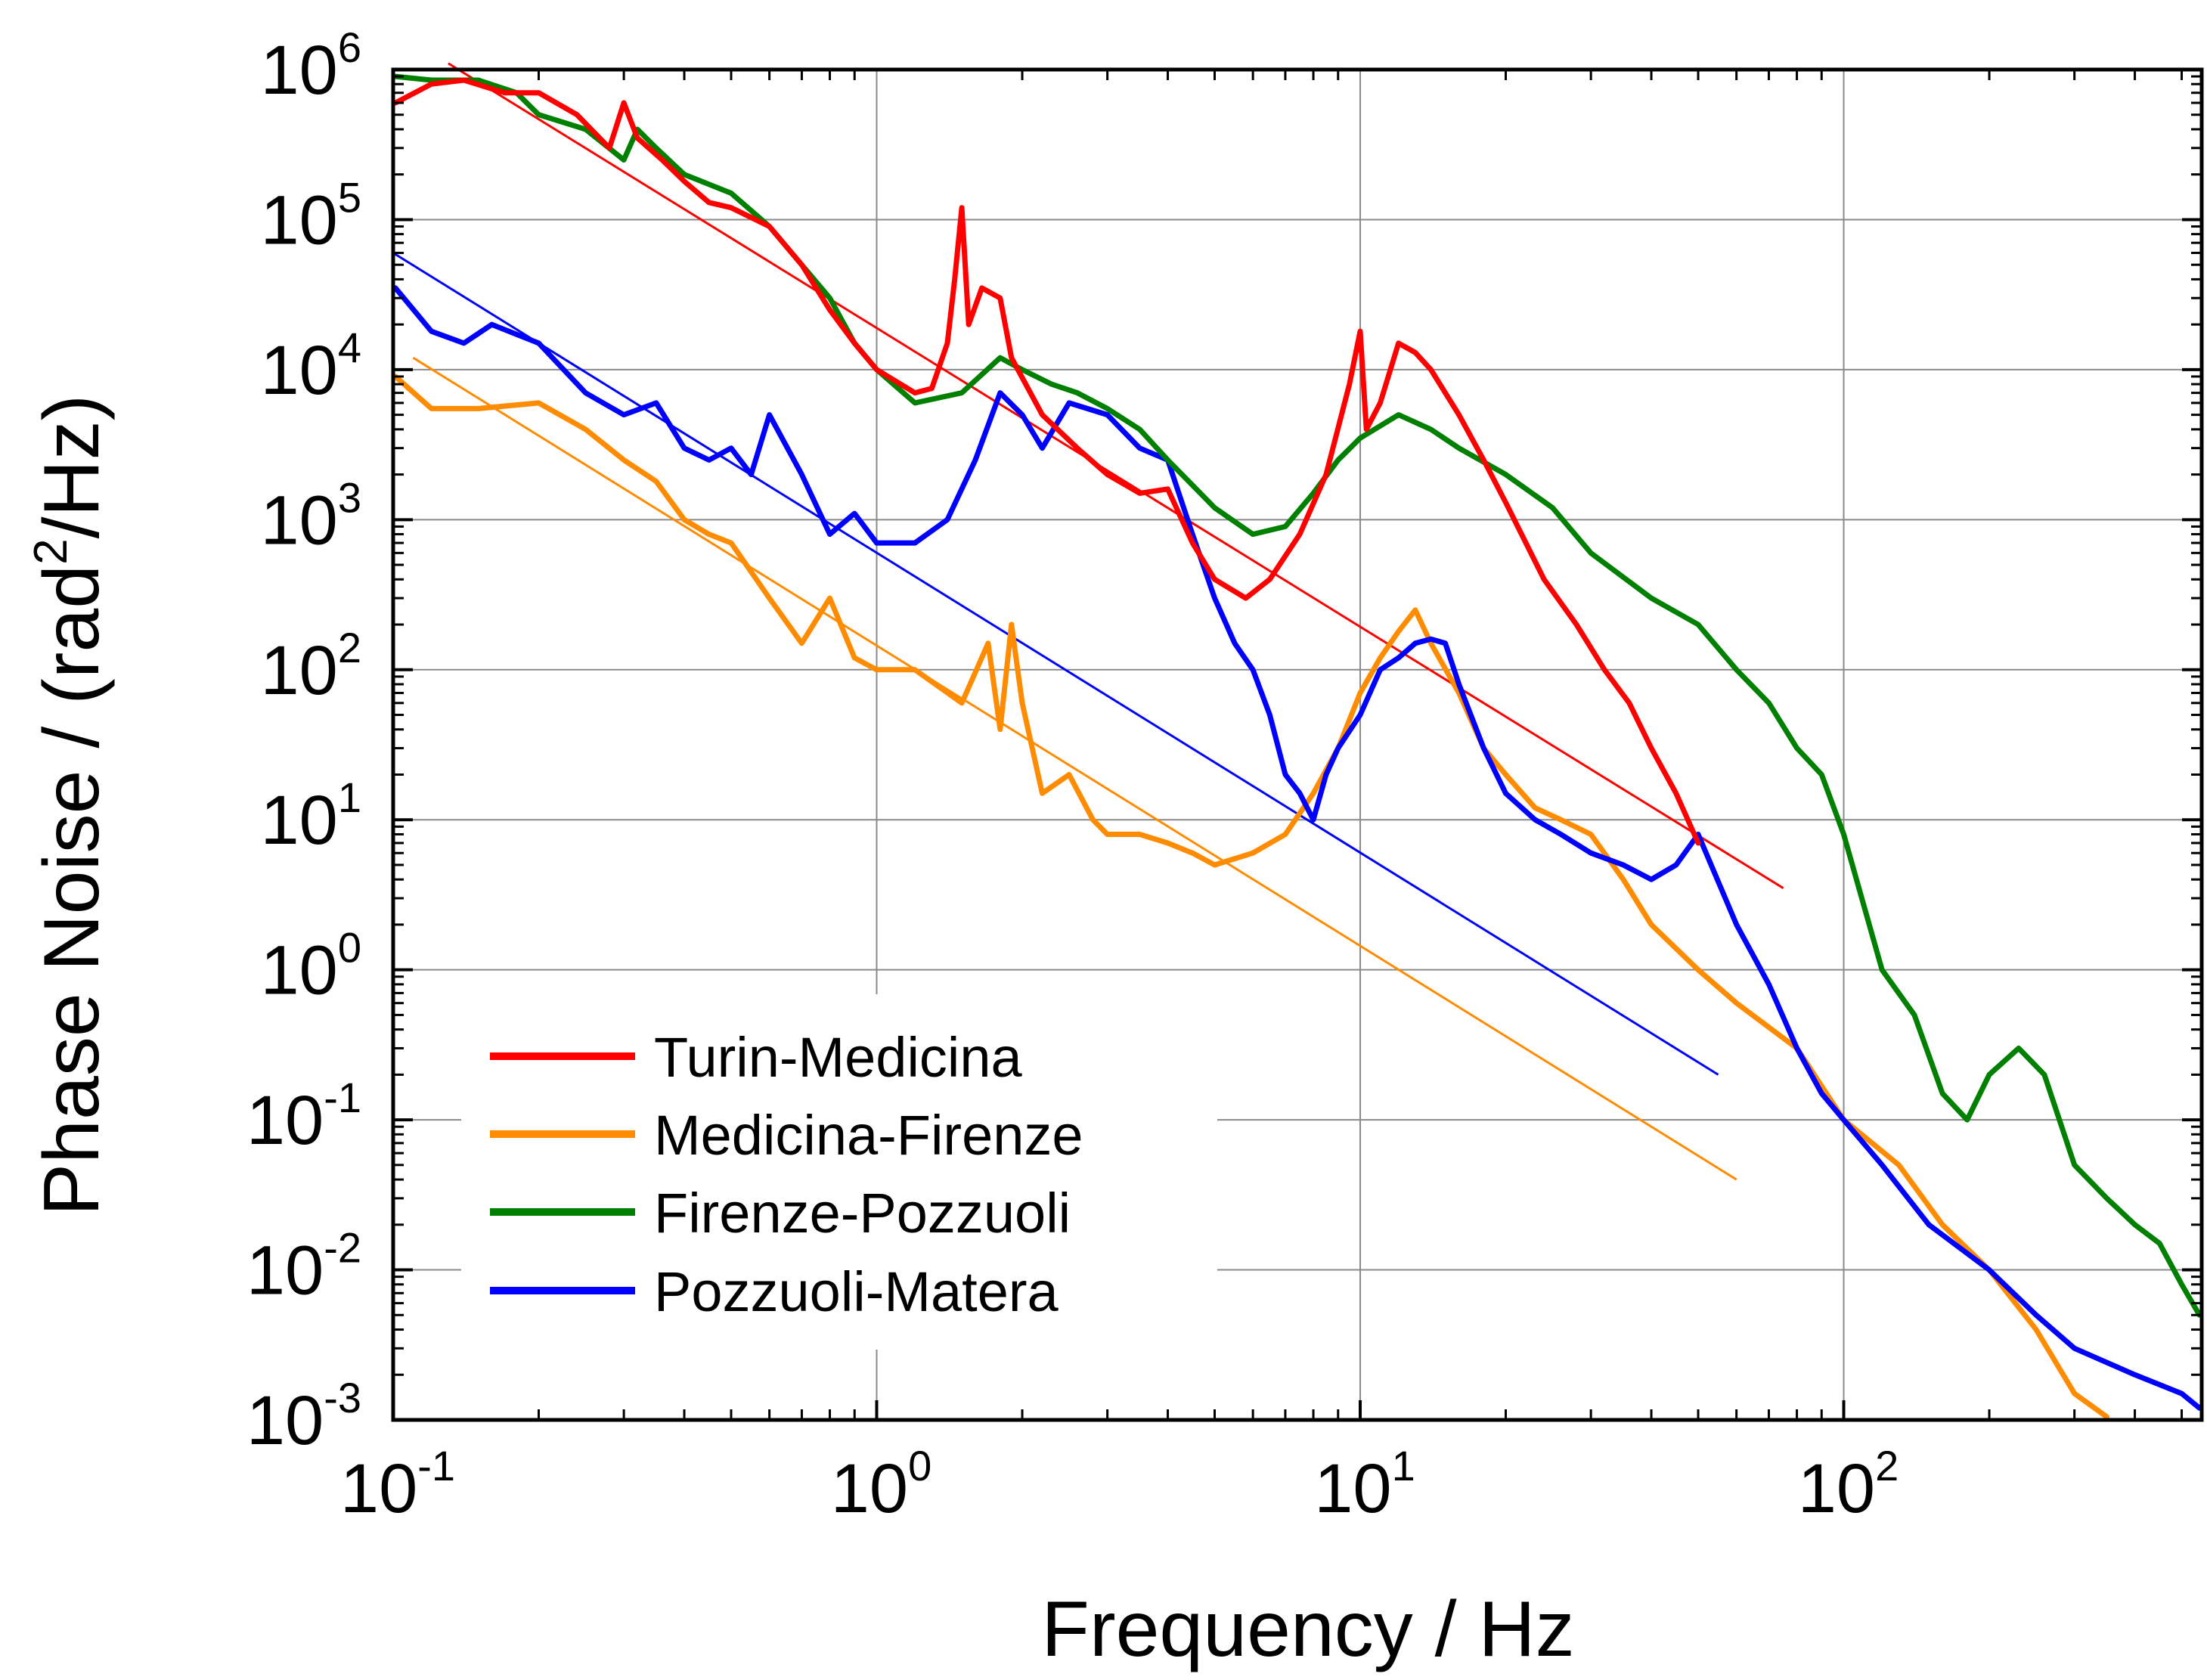 The height and width of the screenshot is (1680, 2207). I want to click on x-tick-label: 10⁰, so click(881, 1484).